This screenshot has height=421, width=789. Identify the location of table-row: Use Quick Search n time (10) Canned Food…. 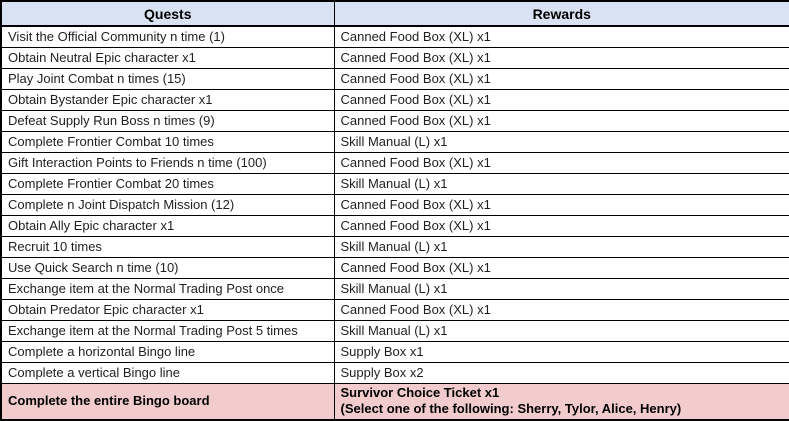
(394, 267).